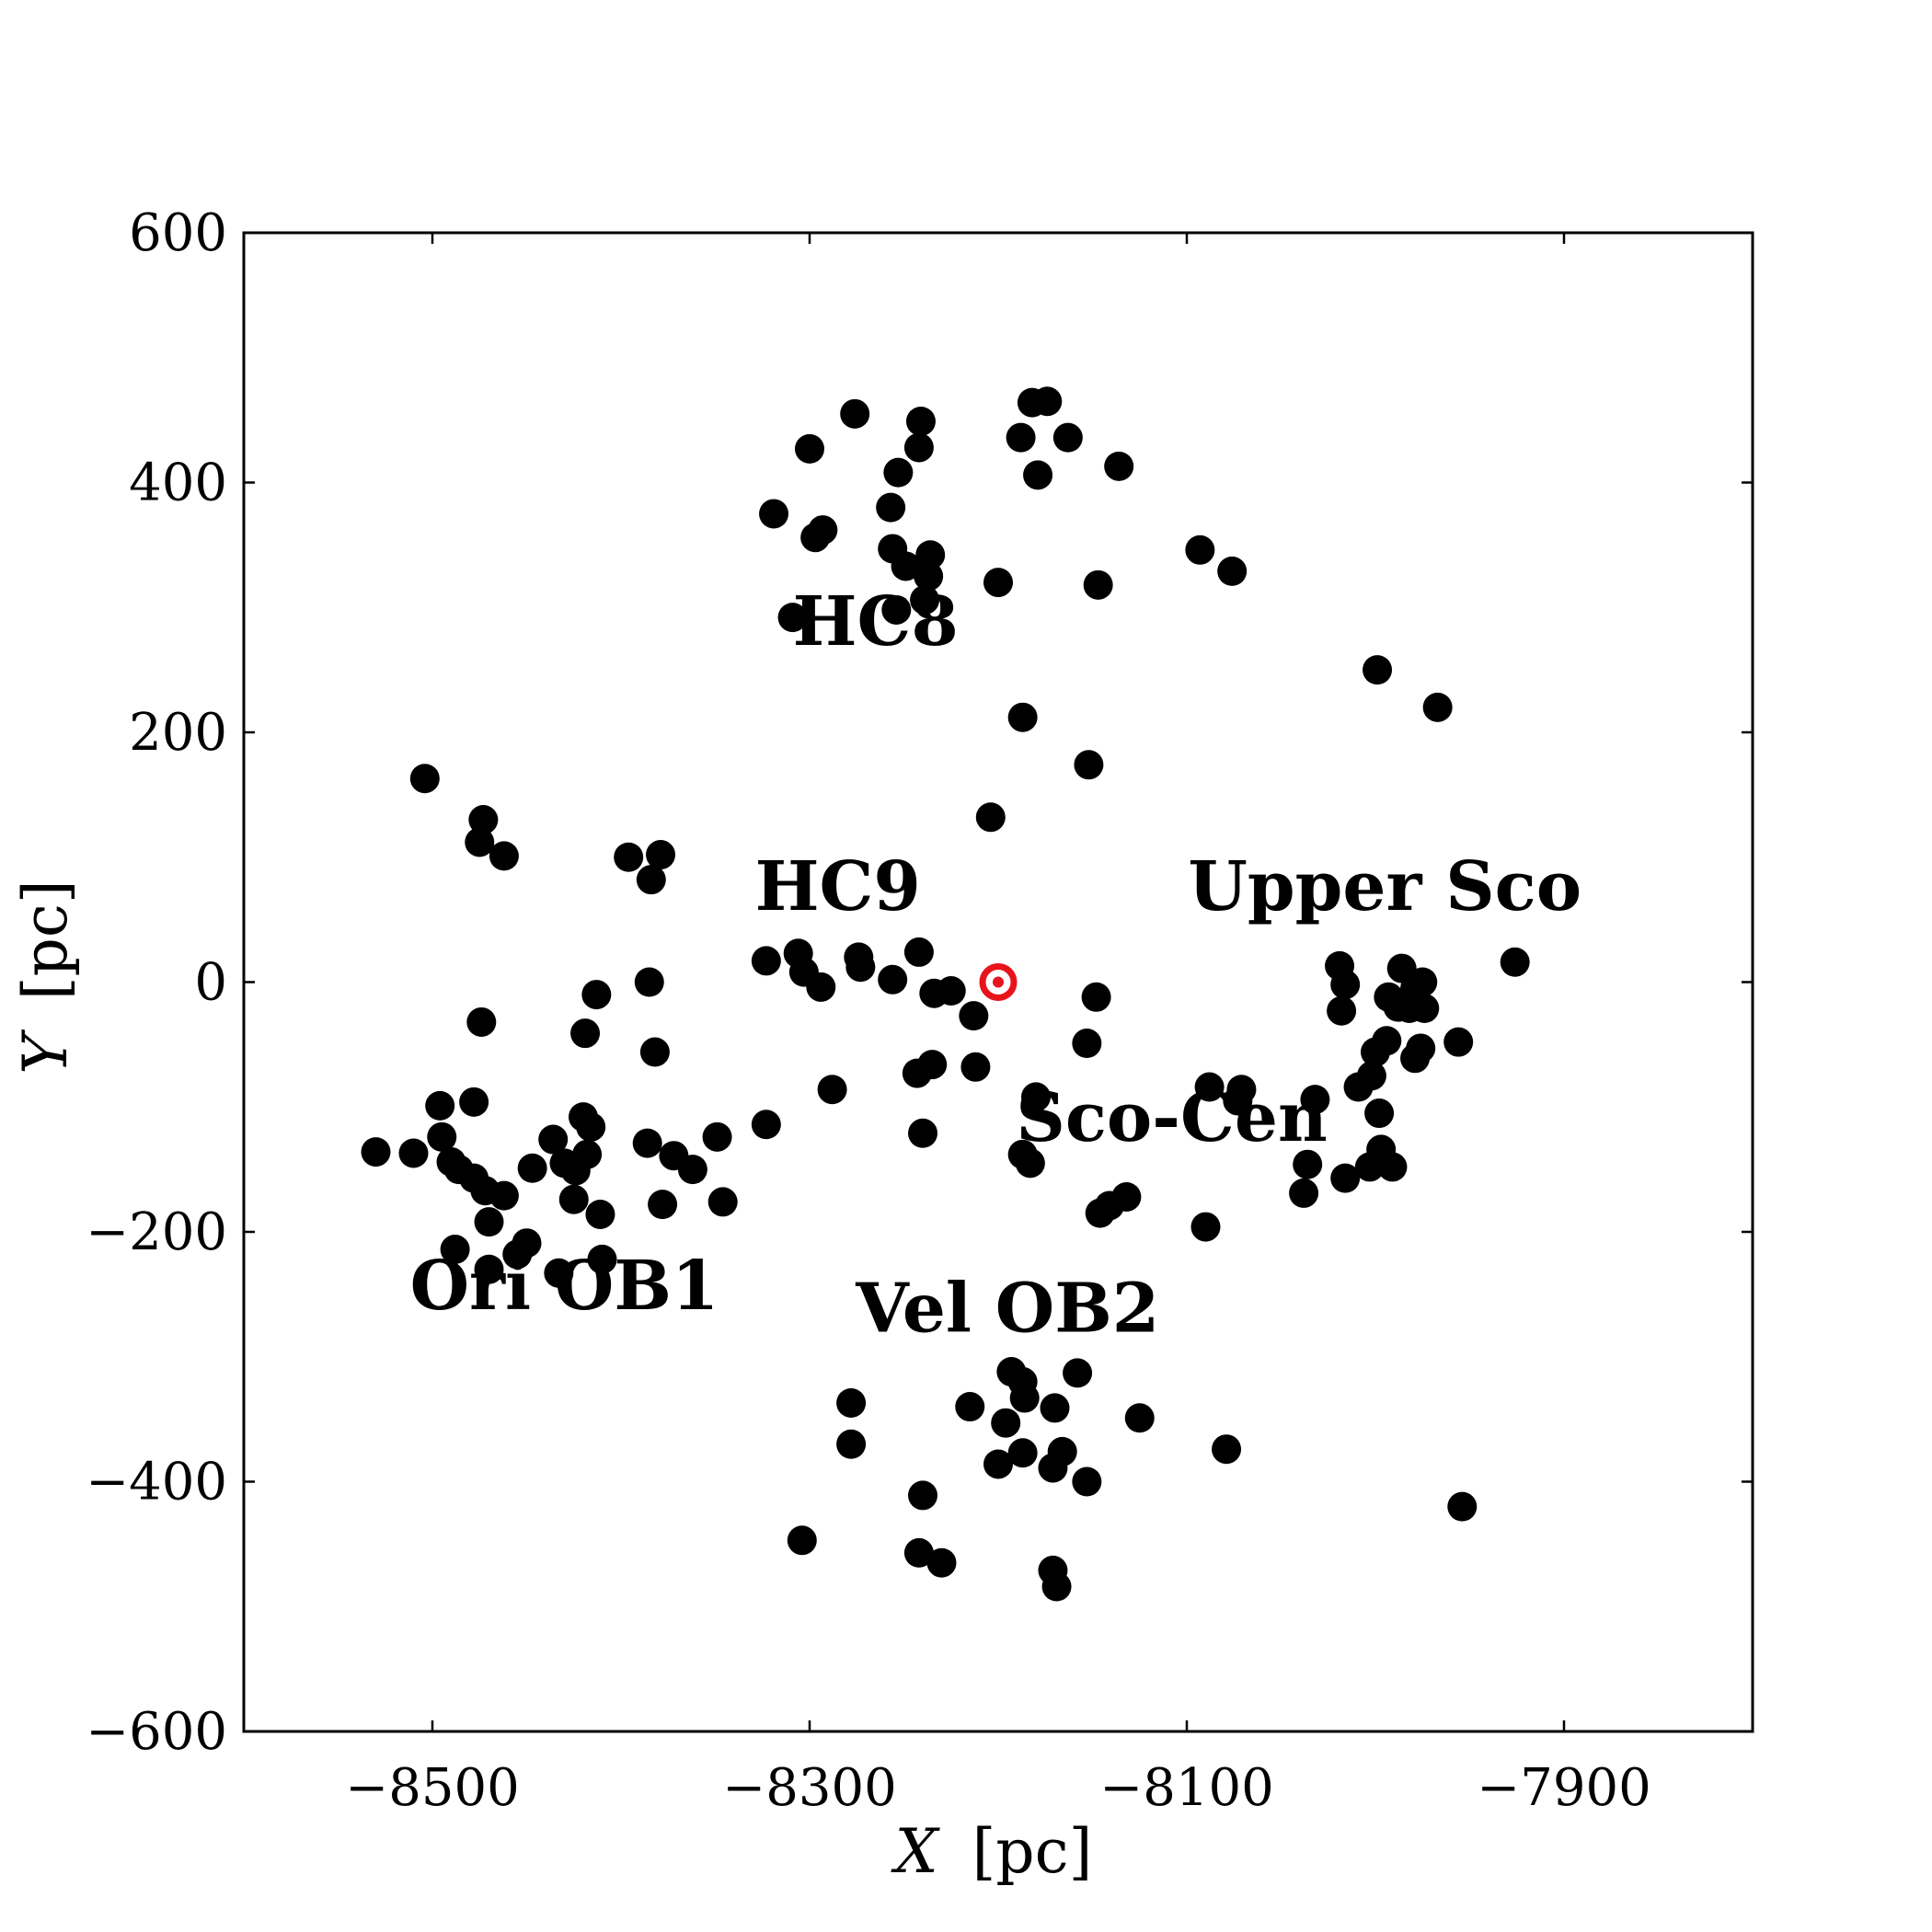  What do you see at coordinates (156, 1482) in the screenshot?
I see `y-tick-label: −400` at bounding box center [156, 1482].